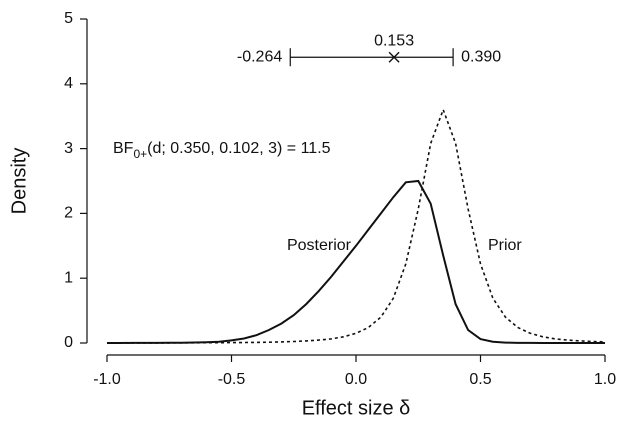  What do you see at coordinates (505, 245) in the screenshot?
I see `series-label: Prior` at bounding box center [505, 245].